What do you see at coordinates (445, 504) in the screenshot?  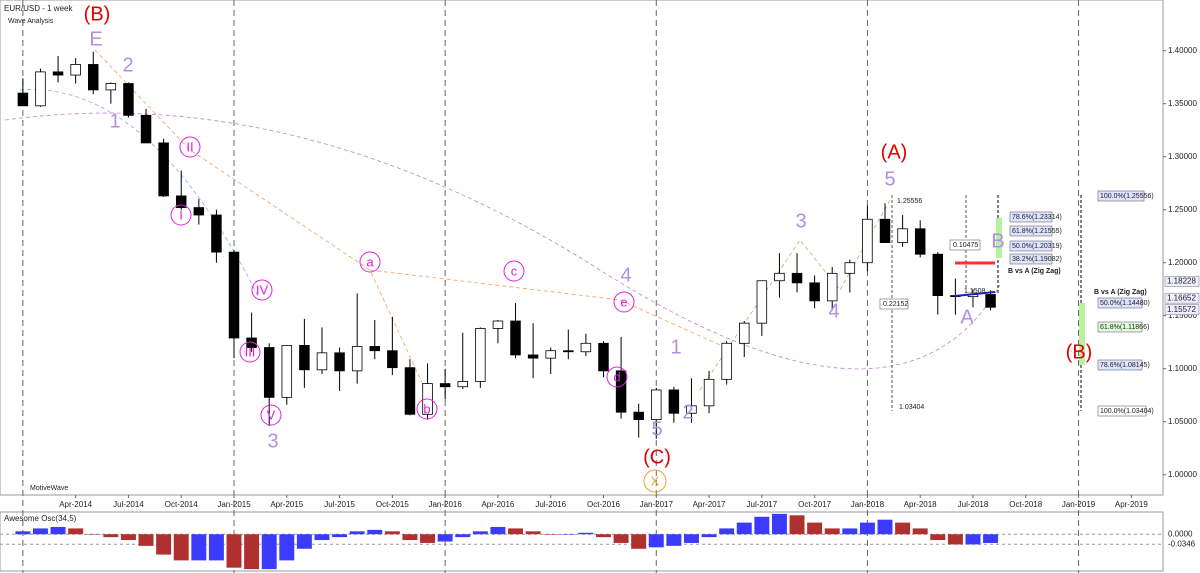 I see `x-tick-label: Jan-2016` at bounding box center [445, 504].